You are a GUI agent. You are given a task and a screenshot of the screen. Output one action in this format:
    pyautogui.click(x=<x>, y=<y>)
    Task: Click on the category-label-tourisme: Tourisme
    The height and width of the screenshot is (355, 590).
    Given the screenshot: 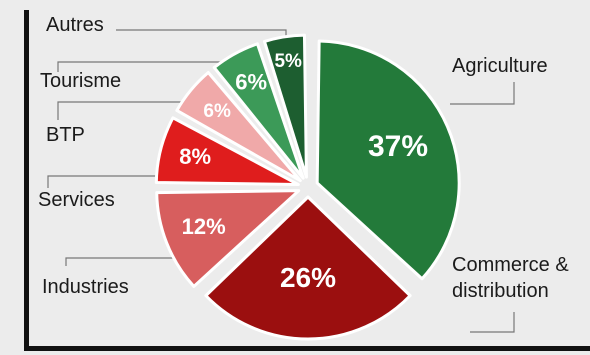 What is the action you would take?
    pyautogui.click(x=80, y=81)
    